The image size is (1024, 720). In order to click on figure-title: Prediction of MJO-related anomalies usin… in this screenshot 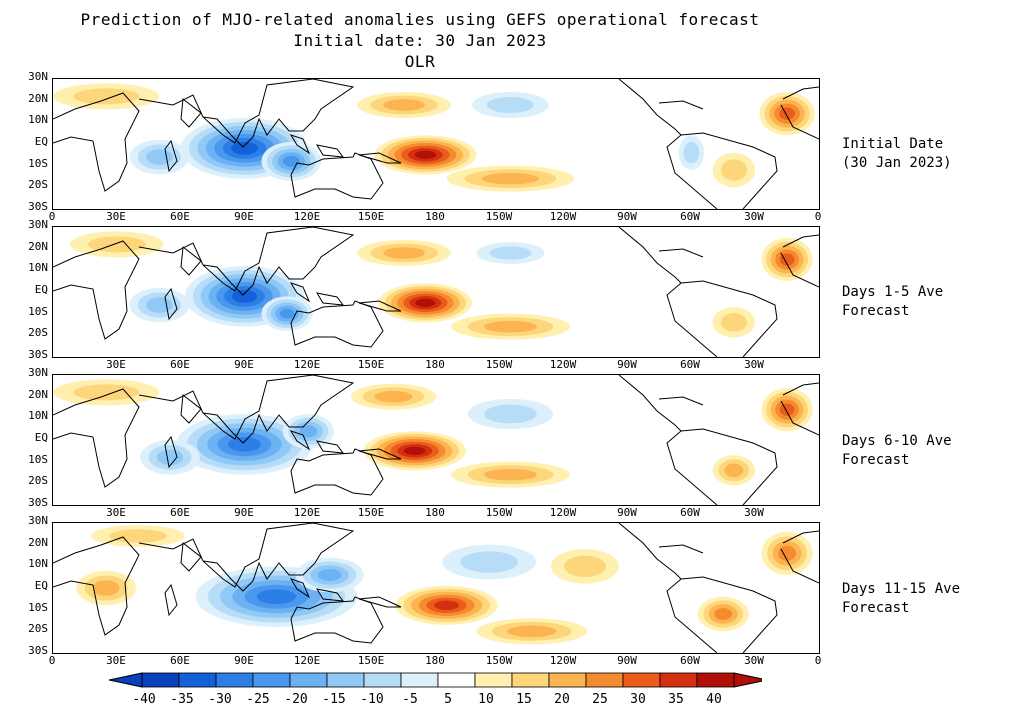, I will do `click(420, 19)`.